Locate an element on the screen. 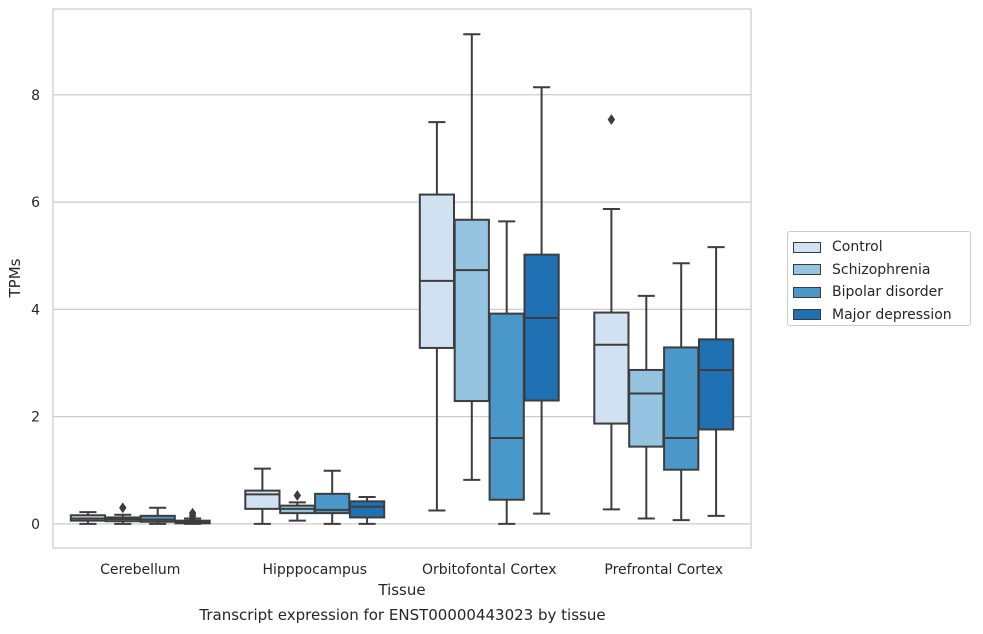 This screenshot has width=983, height=634. legend-swatch-bipolar-disorder is located at coordinates (807, 292).